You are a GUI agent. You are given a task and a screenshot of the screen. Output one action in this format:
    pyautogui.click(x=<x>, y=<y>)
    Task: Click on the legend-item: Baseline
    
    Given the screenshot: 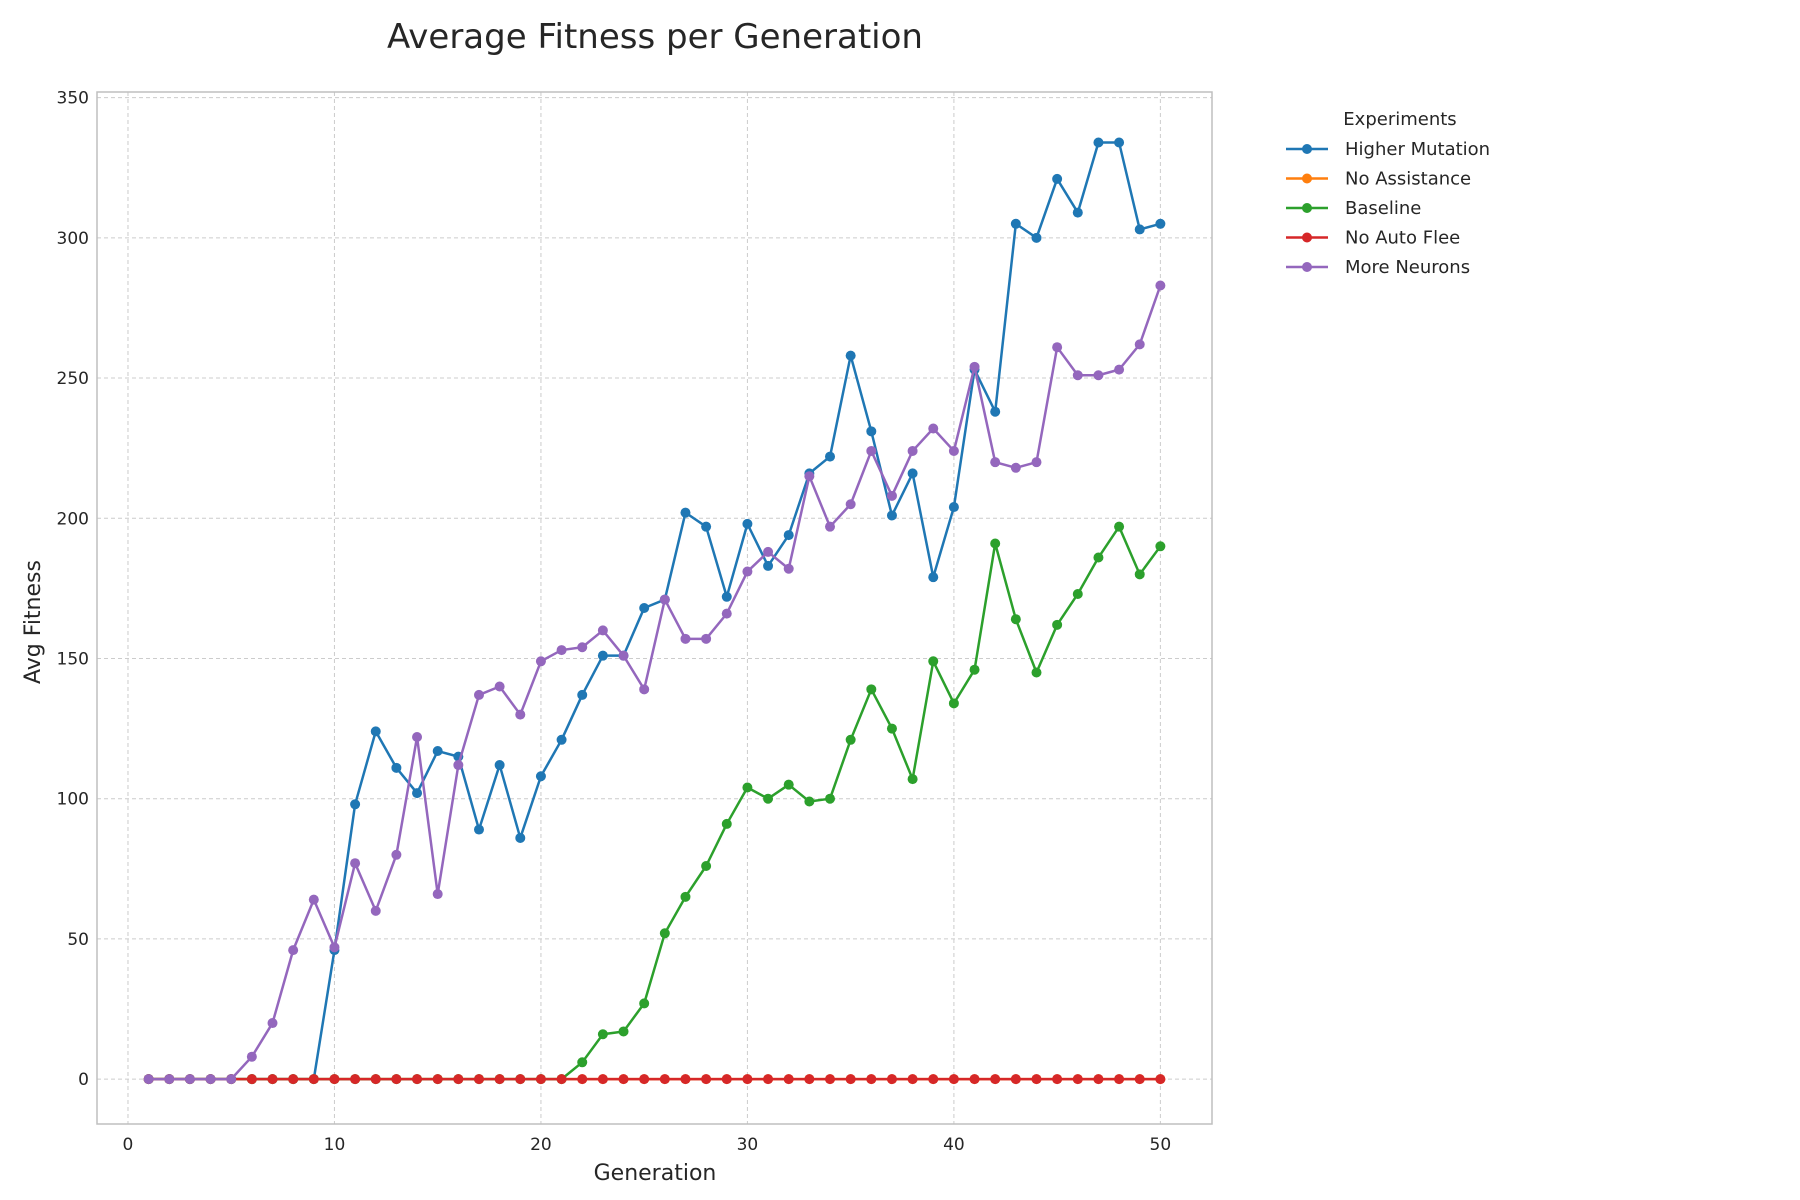 What is the action you would take?
    pyautogui.click(x=1353, y=208)
    